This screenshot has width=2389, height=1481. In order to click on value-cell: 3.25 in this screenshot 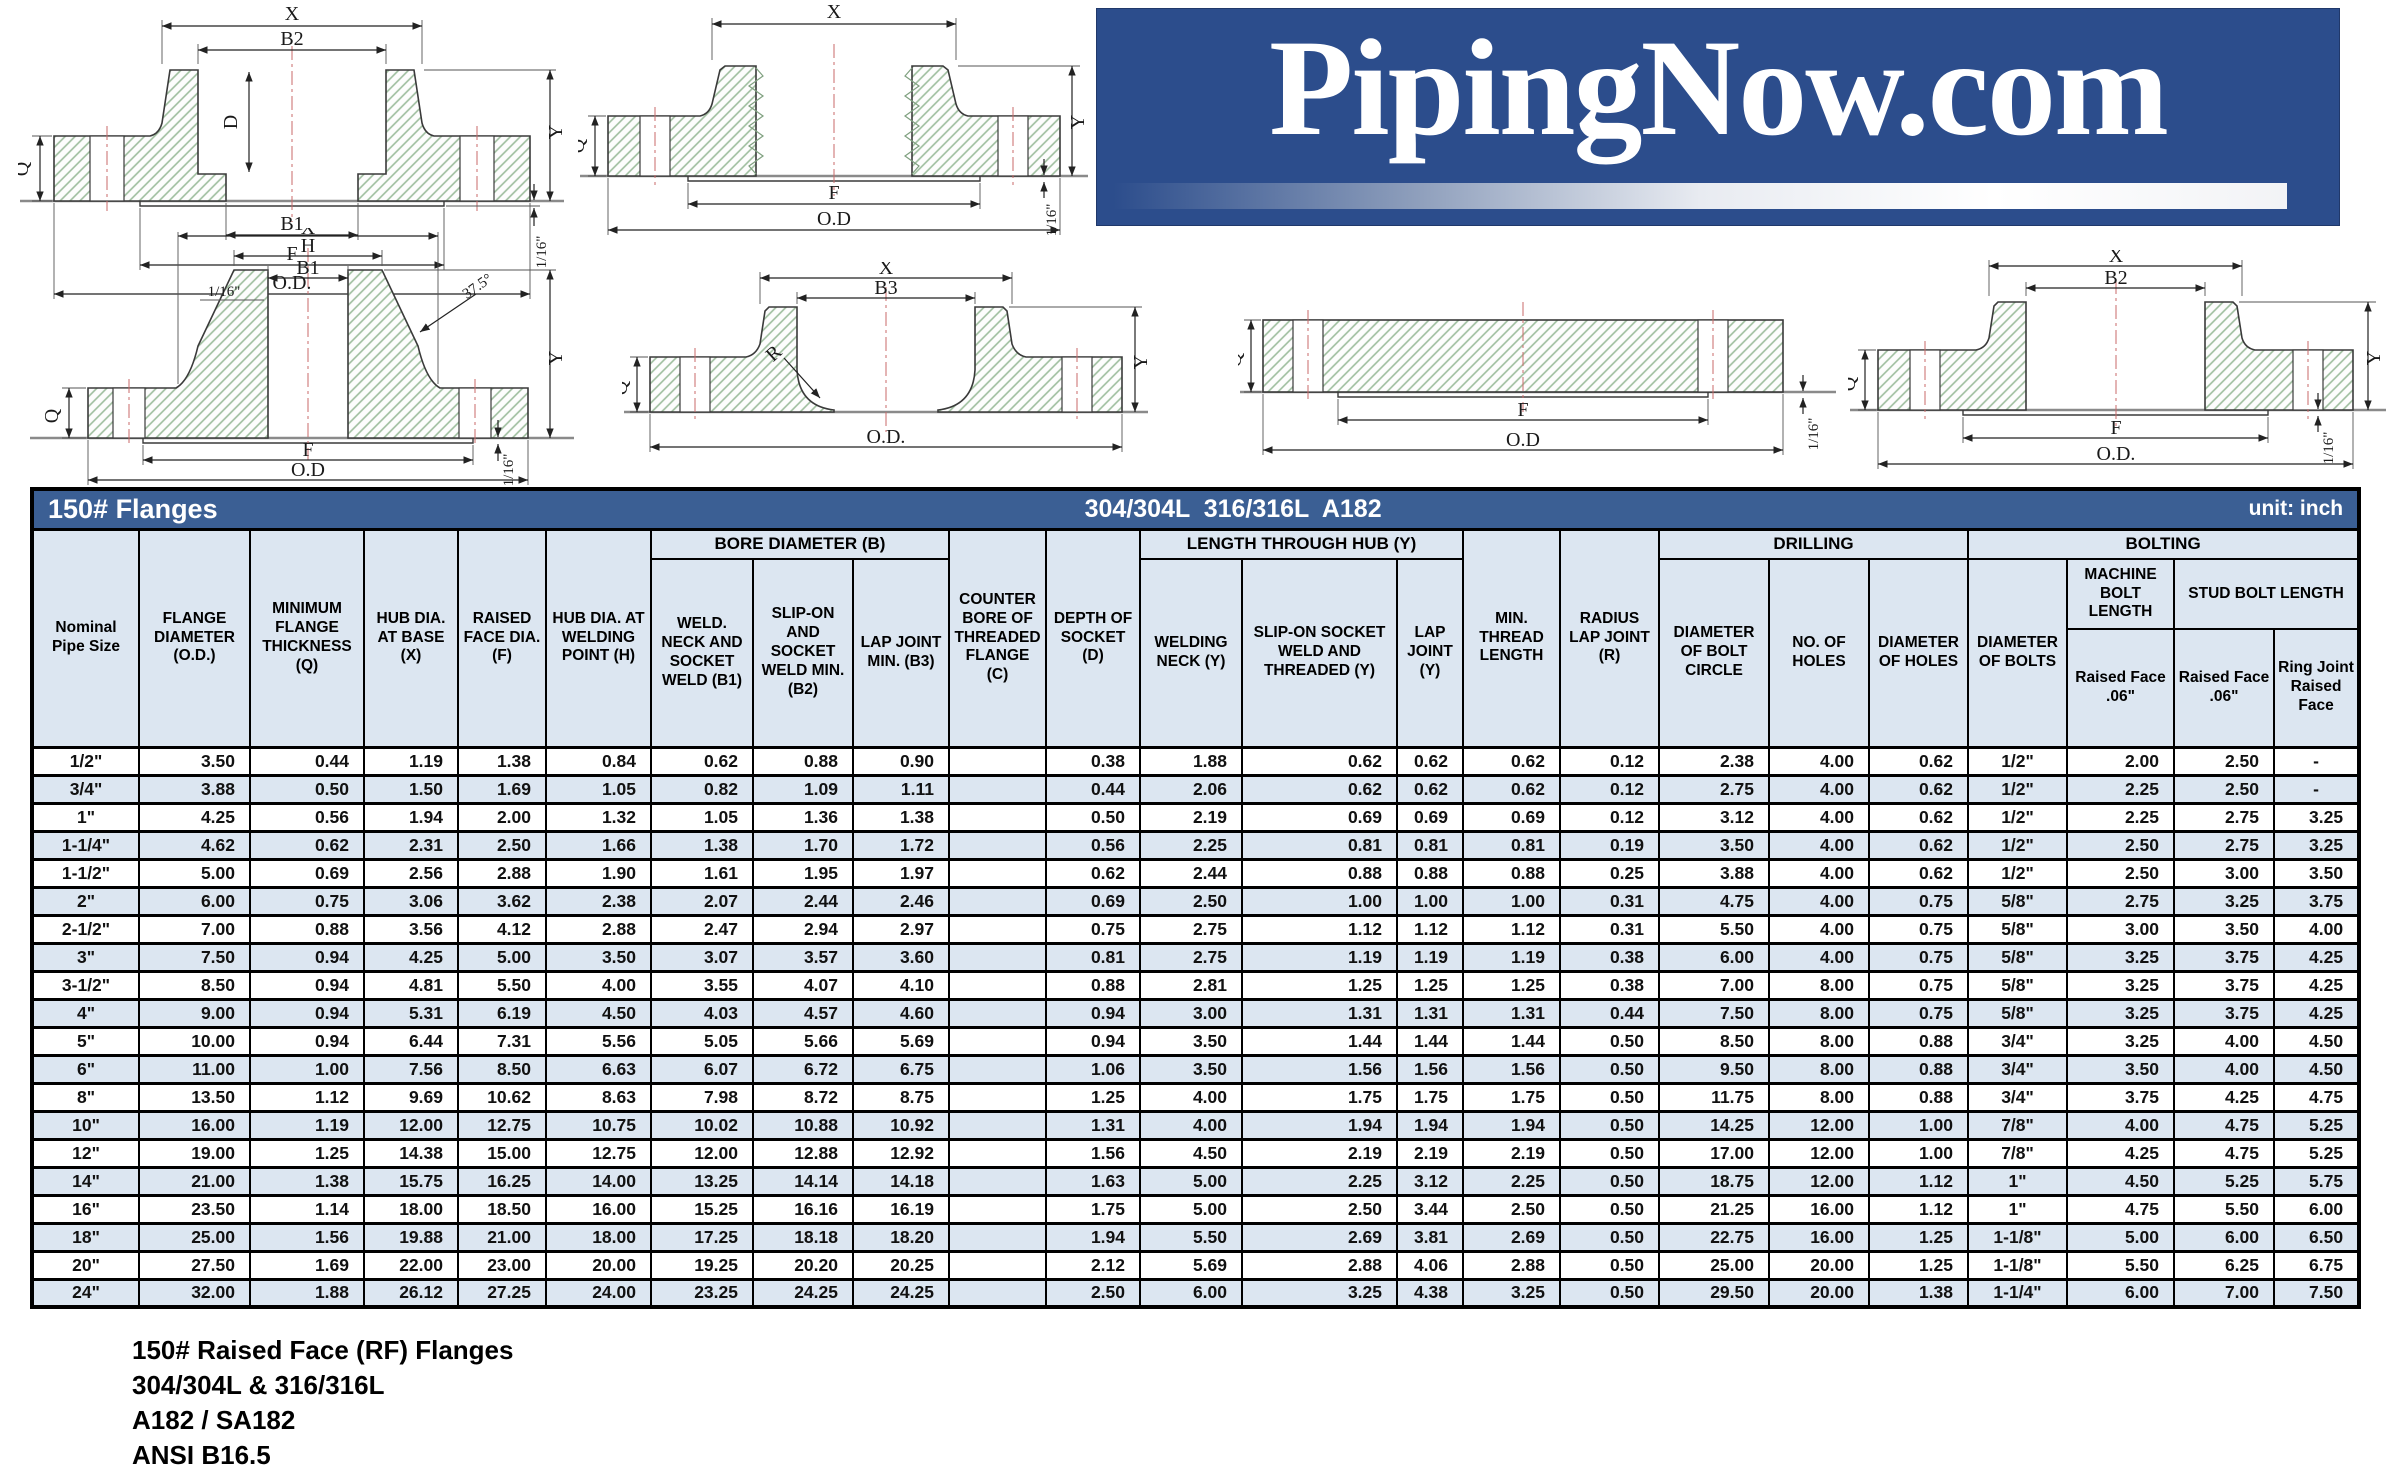, I will do `click(2316, 817)`.